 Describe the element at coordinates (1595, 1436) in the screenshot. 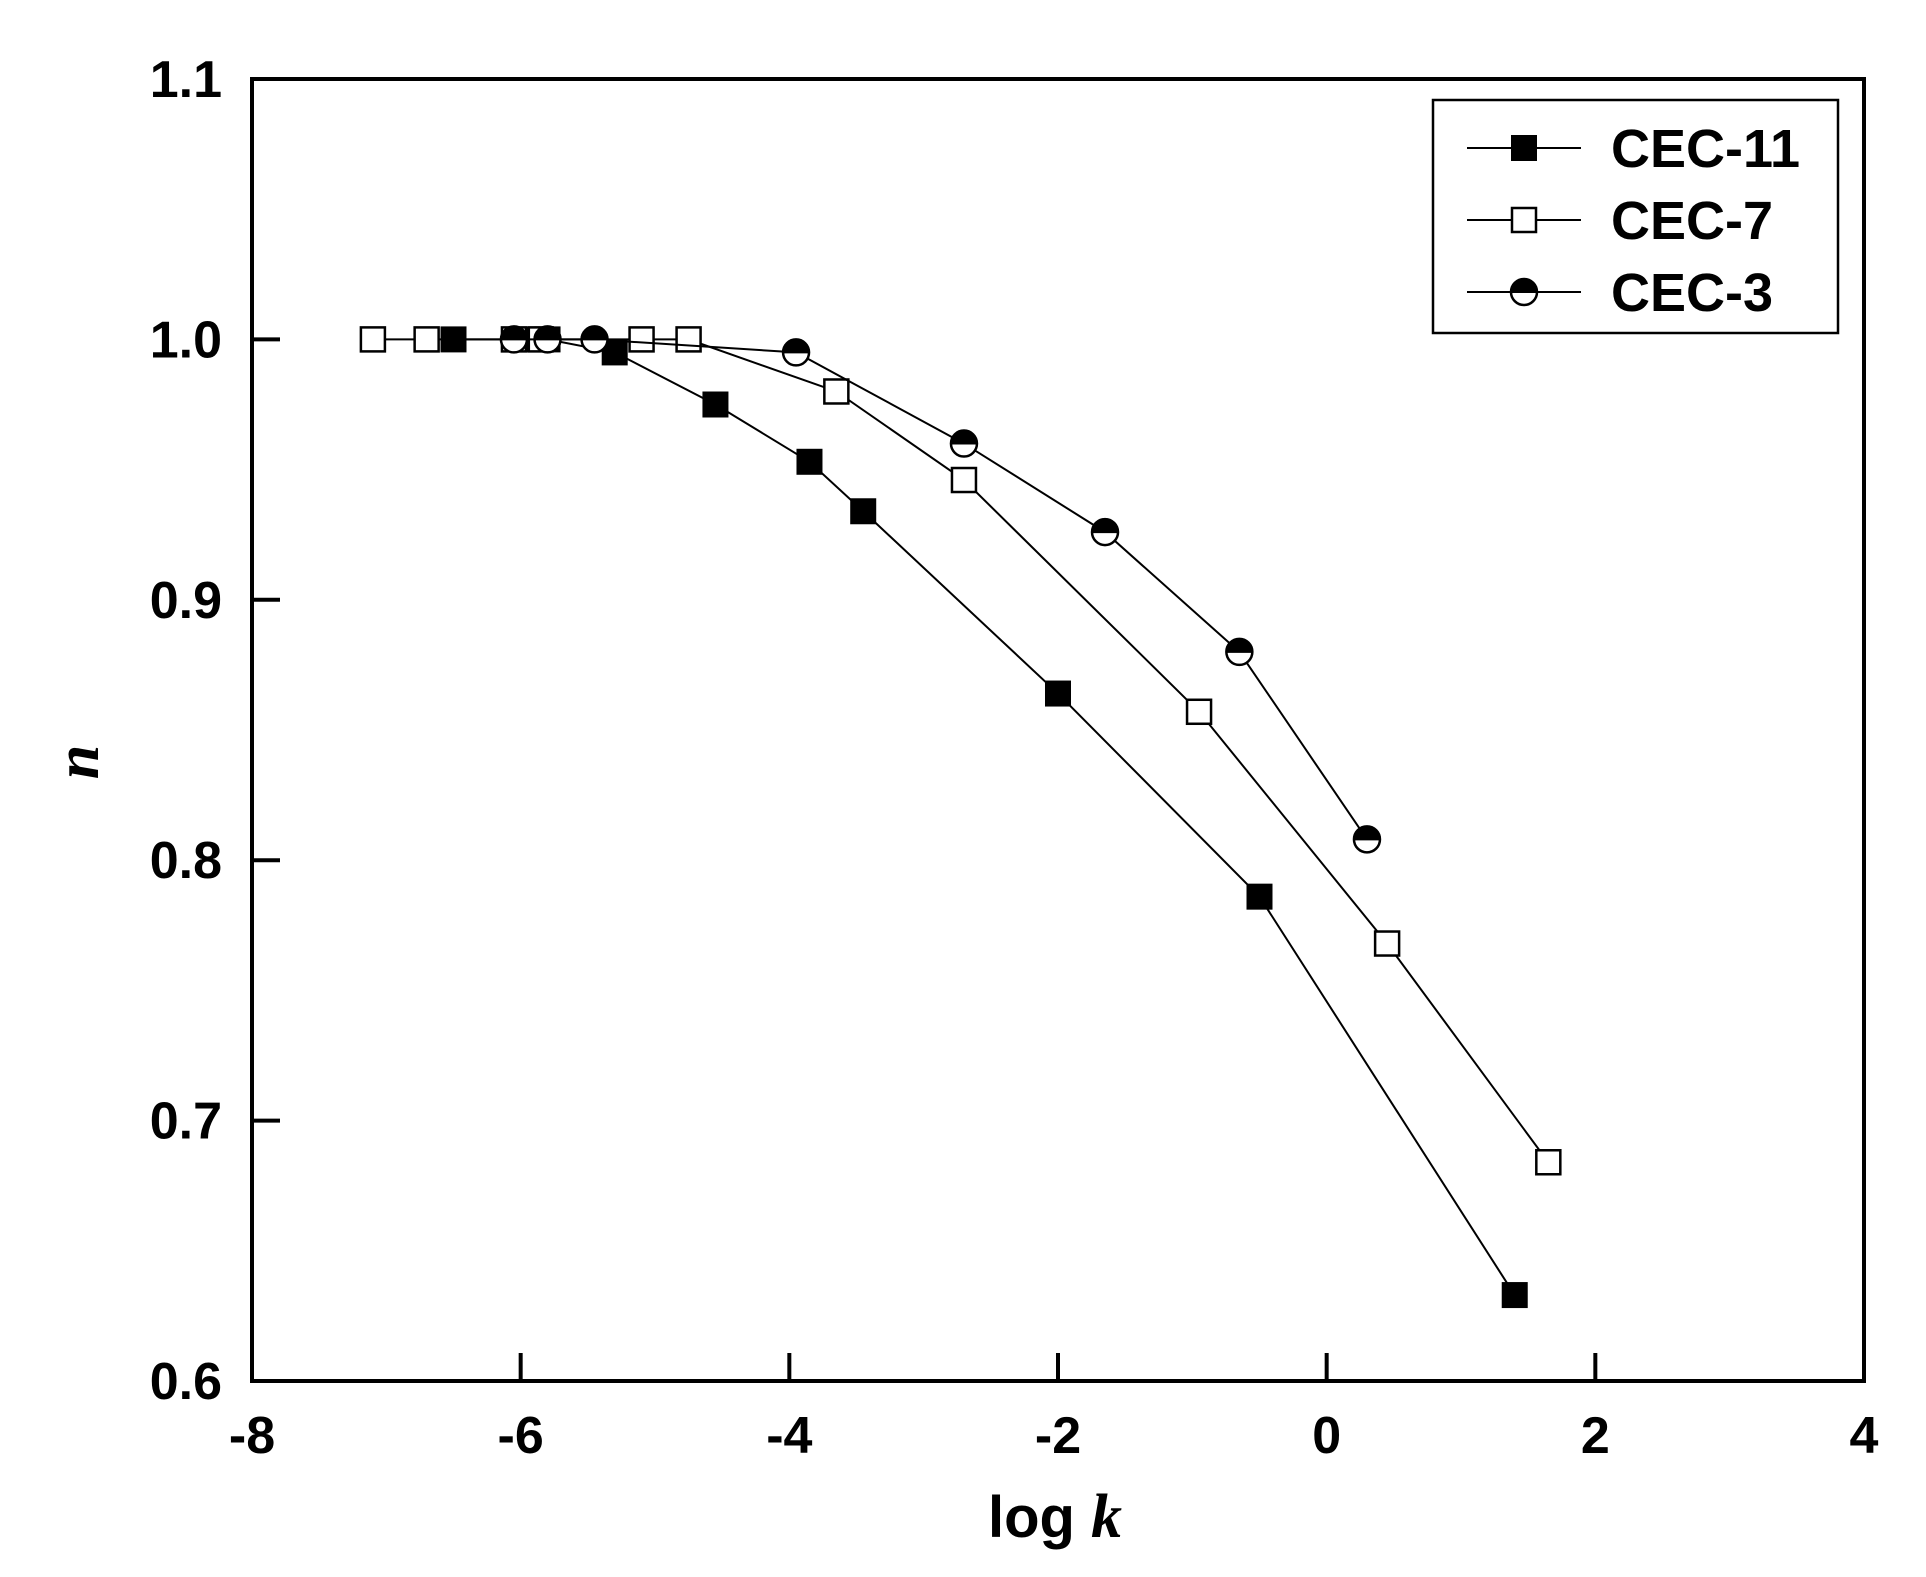

I see `x-tick-label: 2` at that location.